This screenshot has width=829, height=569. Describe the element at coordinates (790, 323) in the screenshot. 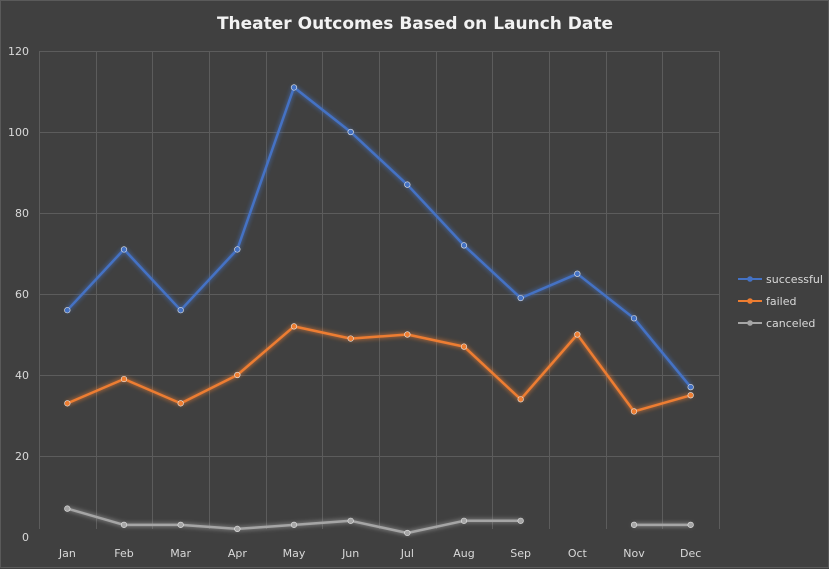

I see `legend-label: canceled` at that location.